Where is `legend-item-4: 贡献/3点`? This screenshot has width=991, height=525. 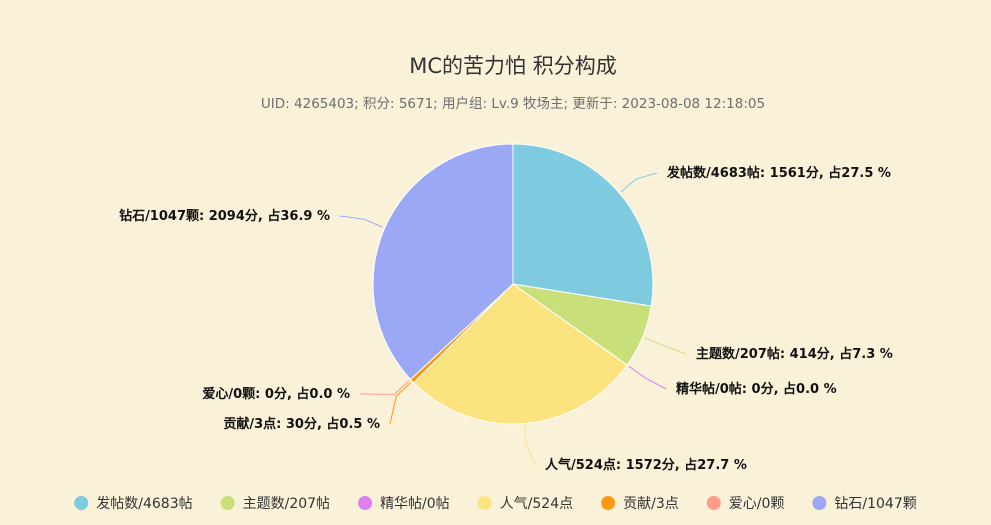 legend-item-4: 贡献/3点 is located at coordinates (640, 504).